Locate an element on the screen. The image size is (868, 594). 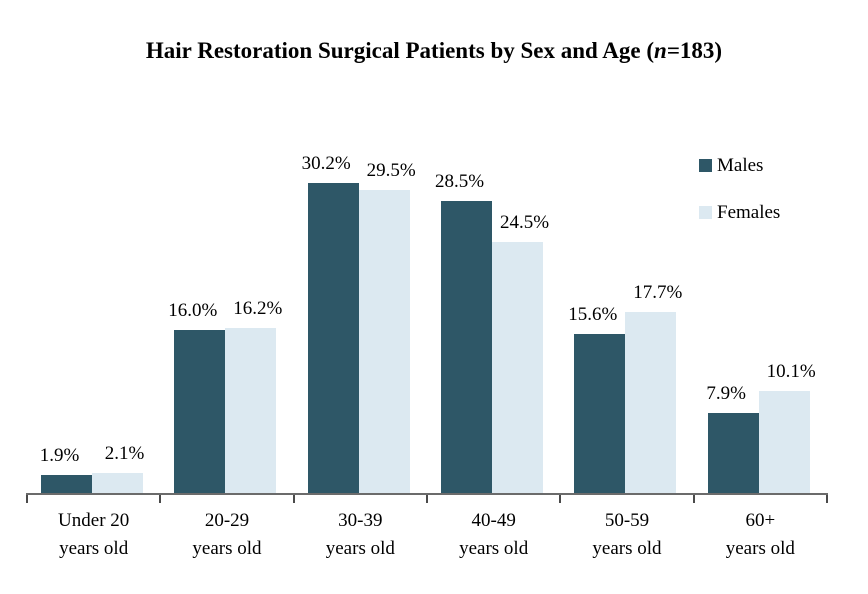
value-label-males-4: 15.6% is located at coordinates (593, 314).